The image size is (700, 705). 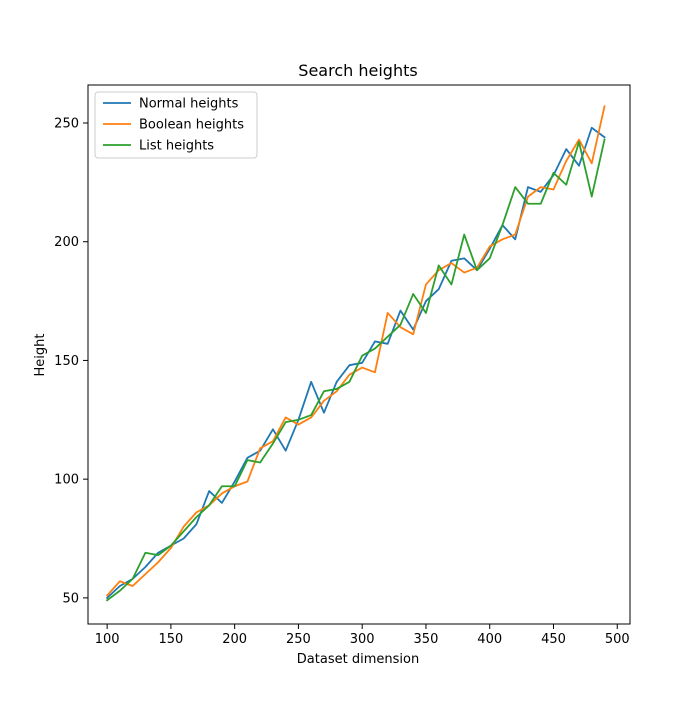 What do you see at coordinates (40, 355) in the screenshot?
I see `y-axis-label: Height` at bounding box center [40, 355].